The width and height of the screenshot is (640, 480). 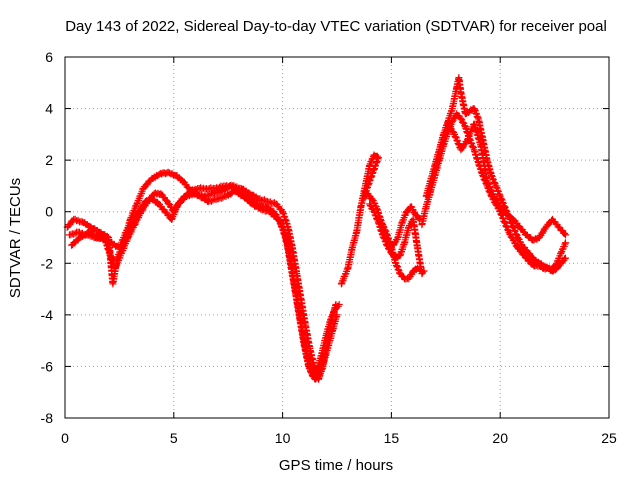 What do you see at coordinates (49, 57) in the screenshot?
I see `y-tick-label: 6` at bounding box center [49, 57].